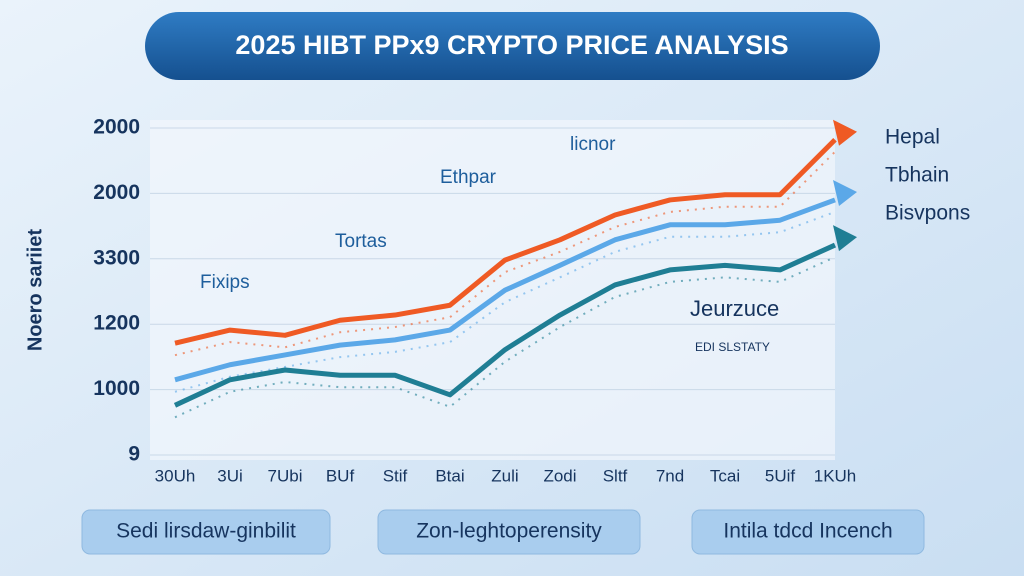 The height and width of the screenshot is (576, 1024). I want to click on x-tick-label: Tcai, so click(725, 475).